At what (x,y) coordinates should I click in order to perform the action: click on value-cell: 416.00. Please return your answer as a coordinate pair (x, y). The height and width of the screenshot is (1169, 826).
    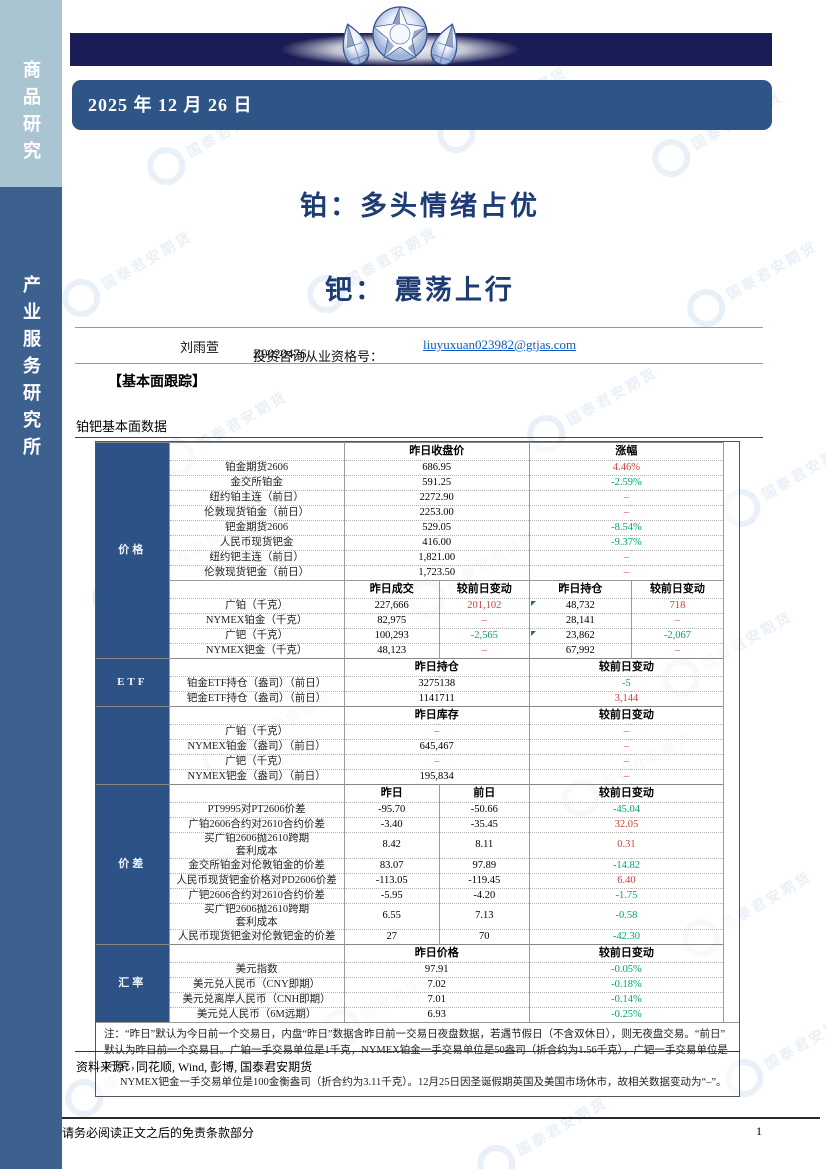
    Looking at the image, I should click on (437, 543).